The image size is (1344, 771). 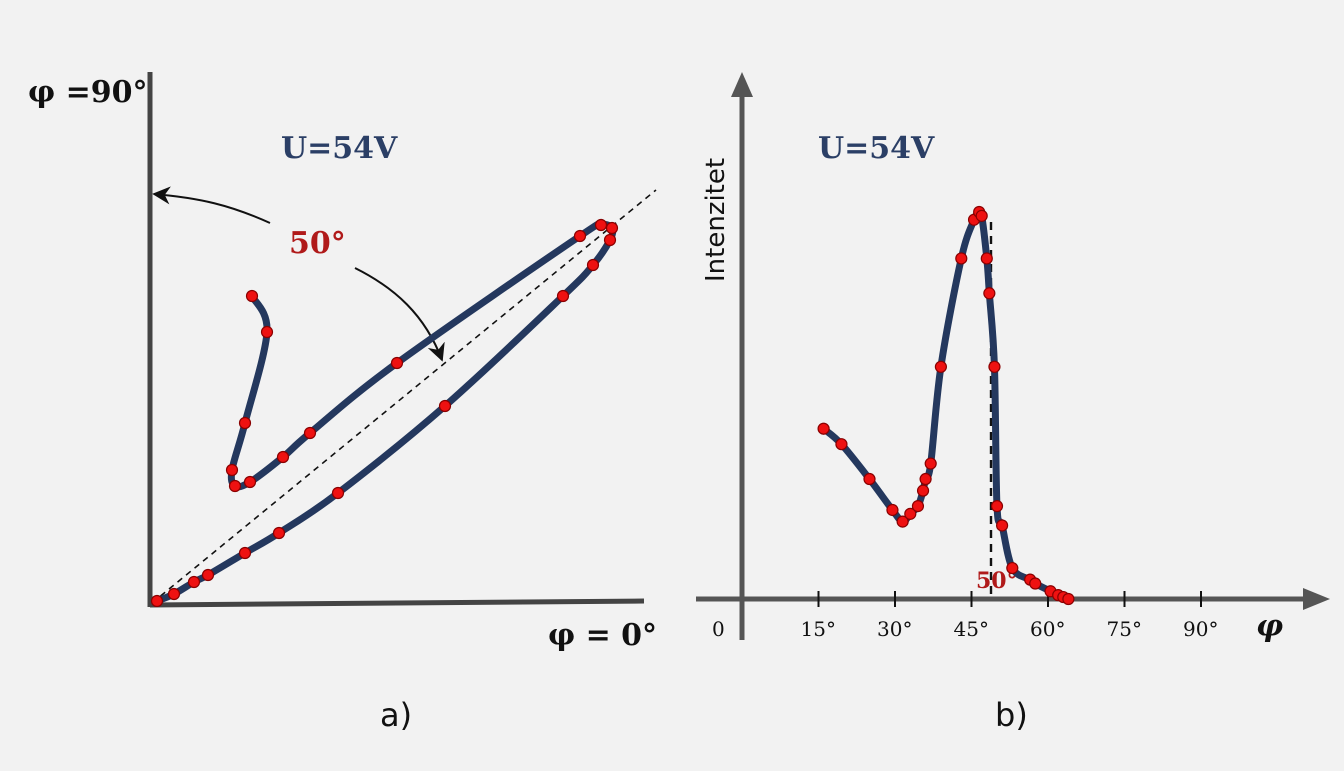 What do you see at coordinates (718, 629) in the screenshot?
I see `panel-b-tick-label-0: 0` at bounding box center [718, 629].